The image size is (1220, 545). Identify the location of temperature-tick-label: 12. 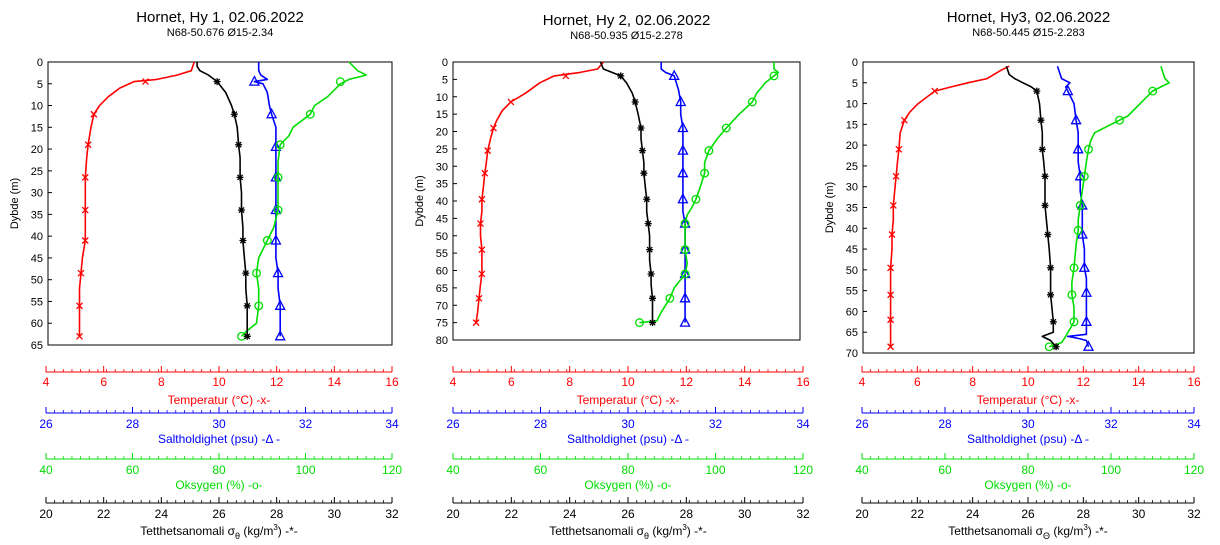
(1084, 382).